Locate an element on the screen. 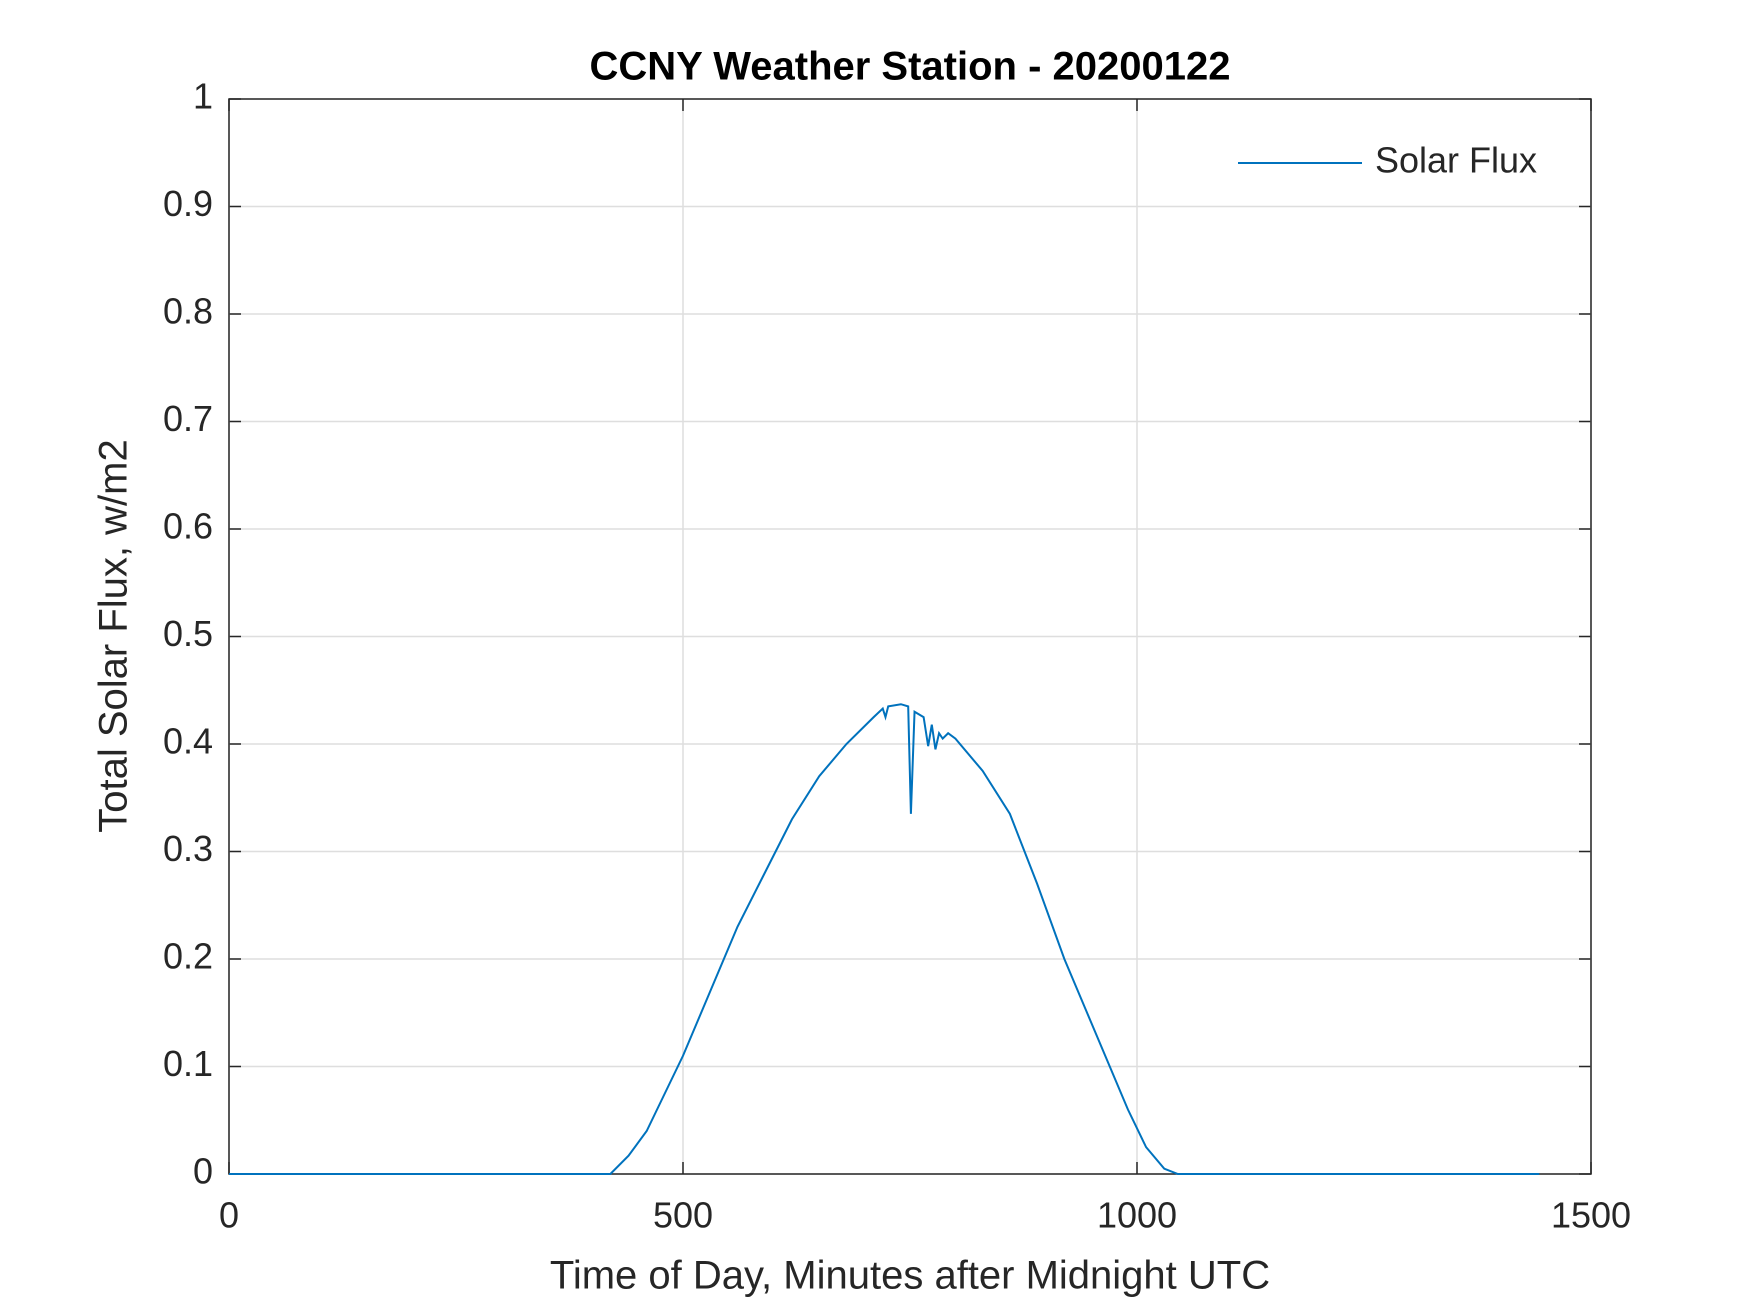  x-axis-label: Time of Day, Minutes after Midnight UTC is located at coordinates (910, 1276).